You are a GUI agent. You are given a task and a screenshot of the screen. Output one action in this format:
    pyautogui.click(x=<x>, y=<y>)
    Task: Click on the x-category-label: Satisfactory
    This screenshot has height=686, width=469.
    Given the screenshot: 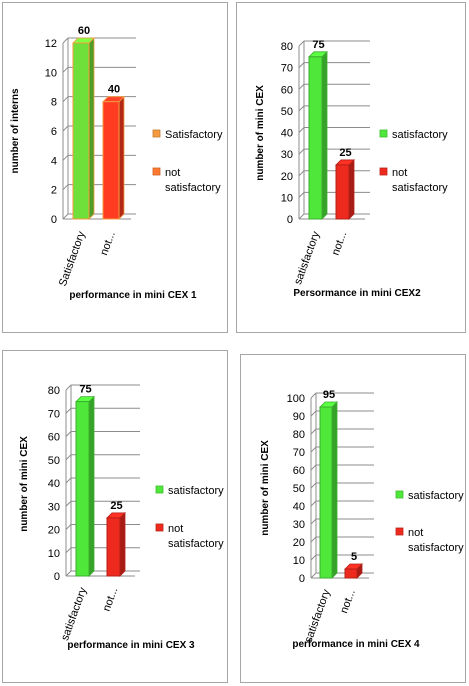 What is the action you would take?
    pyautogui.click(x=72, y=258)
    